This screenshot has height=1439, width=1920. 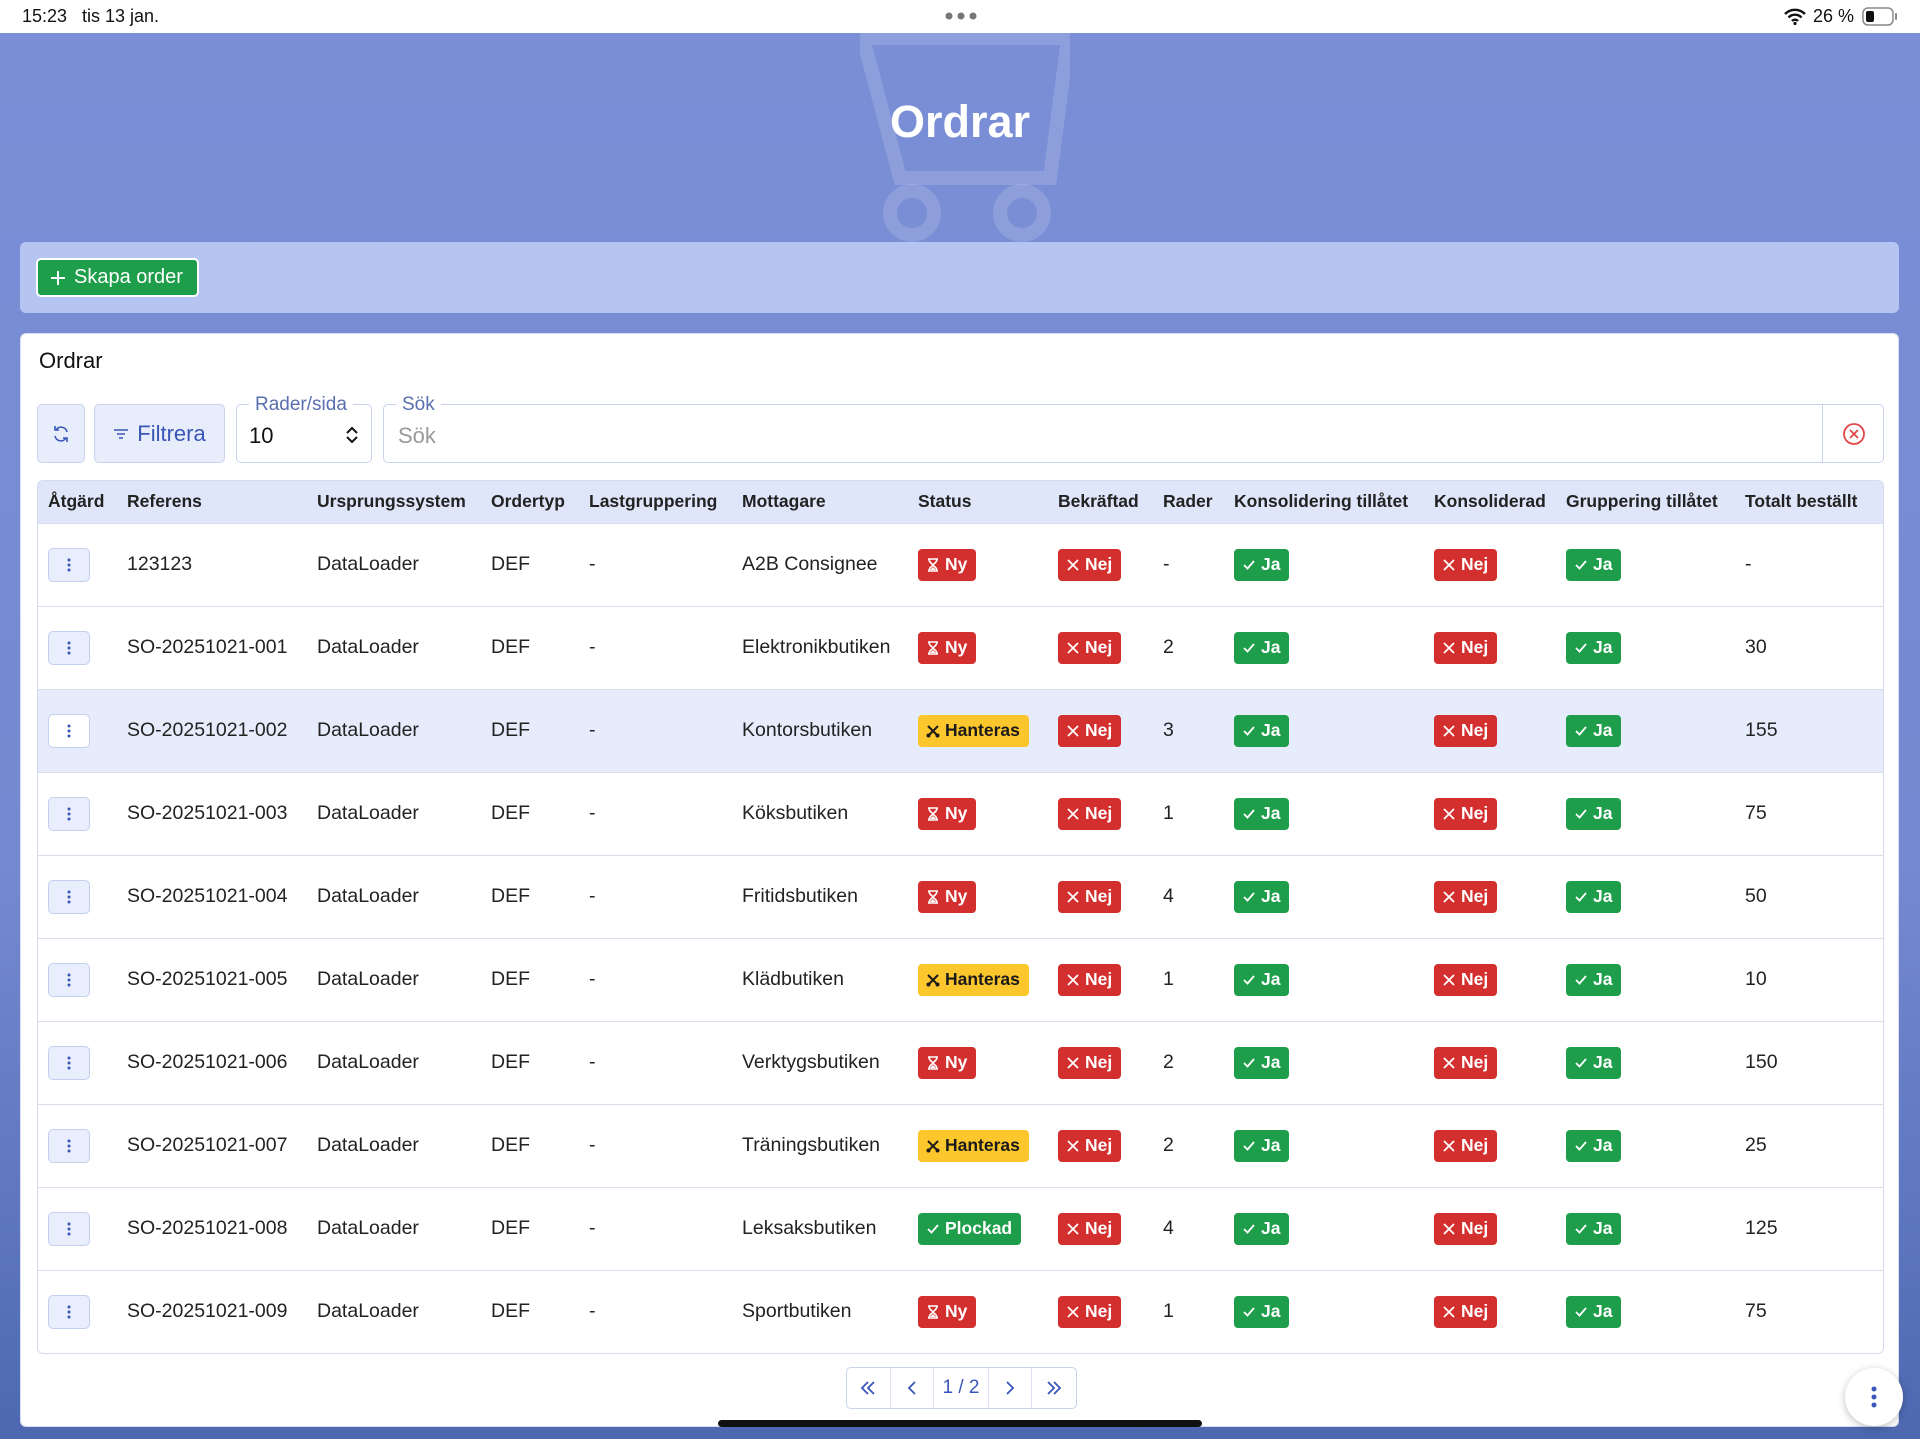 I want to click on last-page-button, so click(x=1054, y=1388).